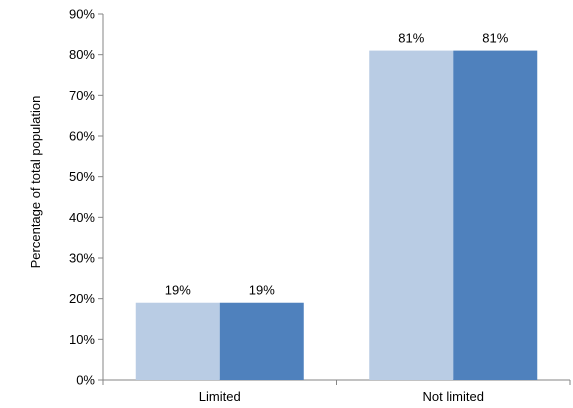  I want to click on x-ticks: Limited Not limited, so click(336, 392).